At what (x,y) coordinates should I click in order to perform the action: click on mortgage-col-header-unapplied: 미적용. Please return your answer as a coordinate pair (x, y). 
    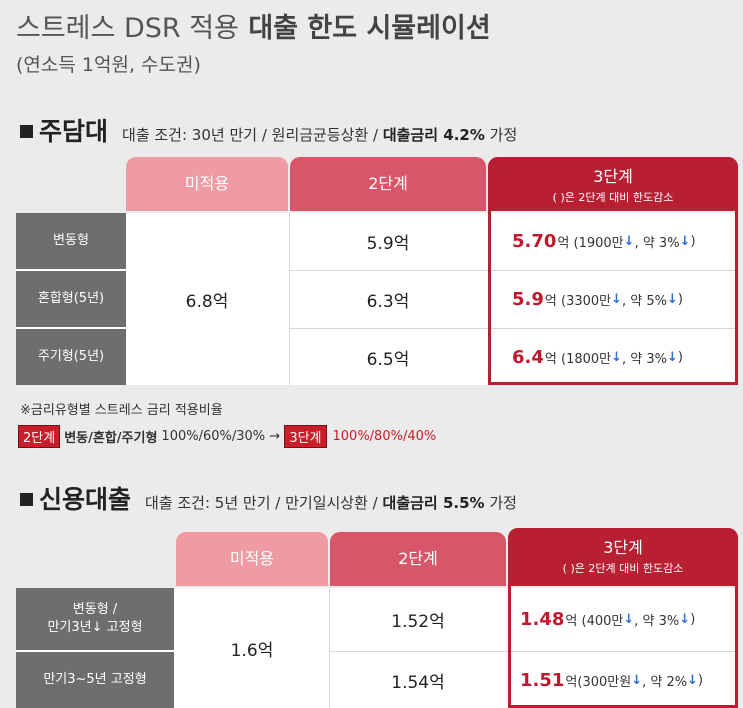
    Looking at the image, I should click on (207, 184).